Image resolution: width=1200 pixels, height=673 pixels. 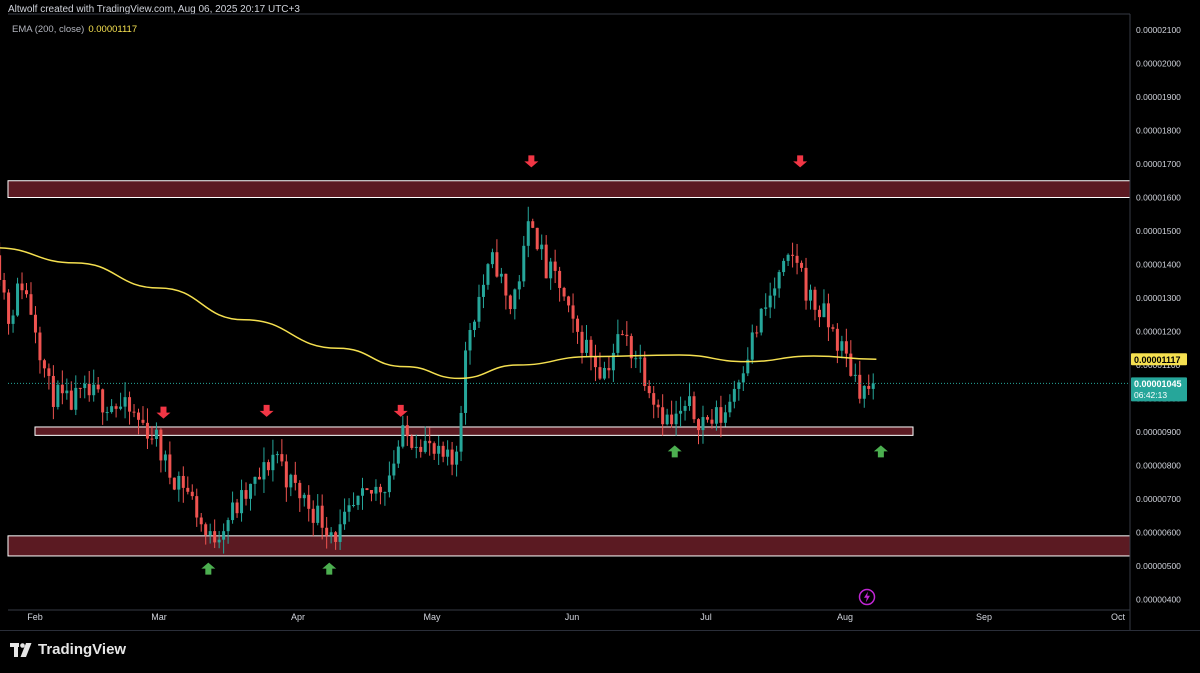 What do you see at coordinates (159, 617) in the screenshot?
I see `date-axis-label: Mar` at bounding box center [159, 617].